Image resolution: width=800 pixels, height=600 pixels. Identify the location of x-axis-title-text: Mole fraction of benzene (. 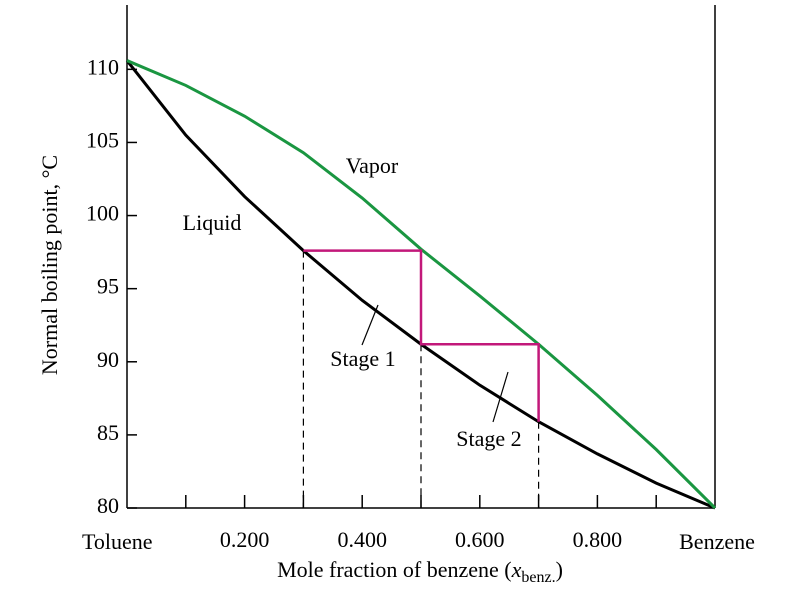
(394, 569).